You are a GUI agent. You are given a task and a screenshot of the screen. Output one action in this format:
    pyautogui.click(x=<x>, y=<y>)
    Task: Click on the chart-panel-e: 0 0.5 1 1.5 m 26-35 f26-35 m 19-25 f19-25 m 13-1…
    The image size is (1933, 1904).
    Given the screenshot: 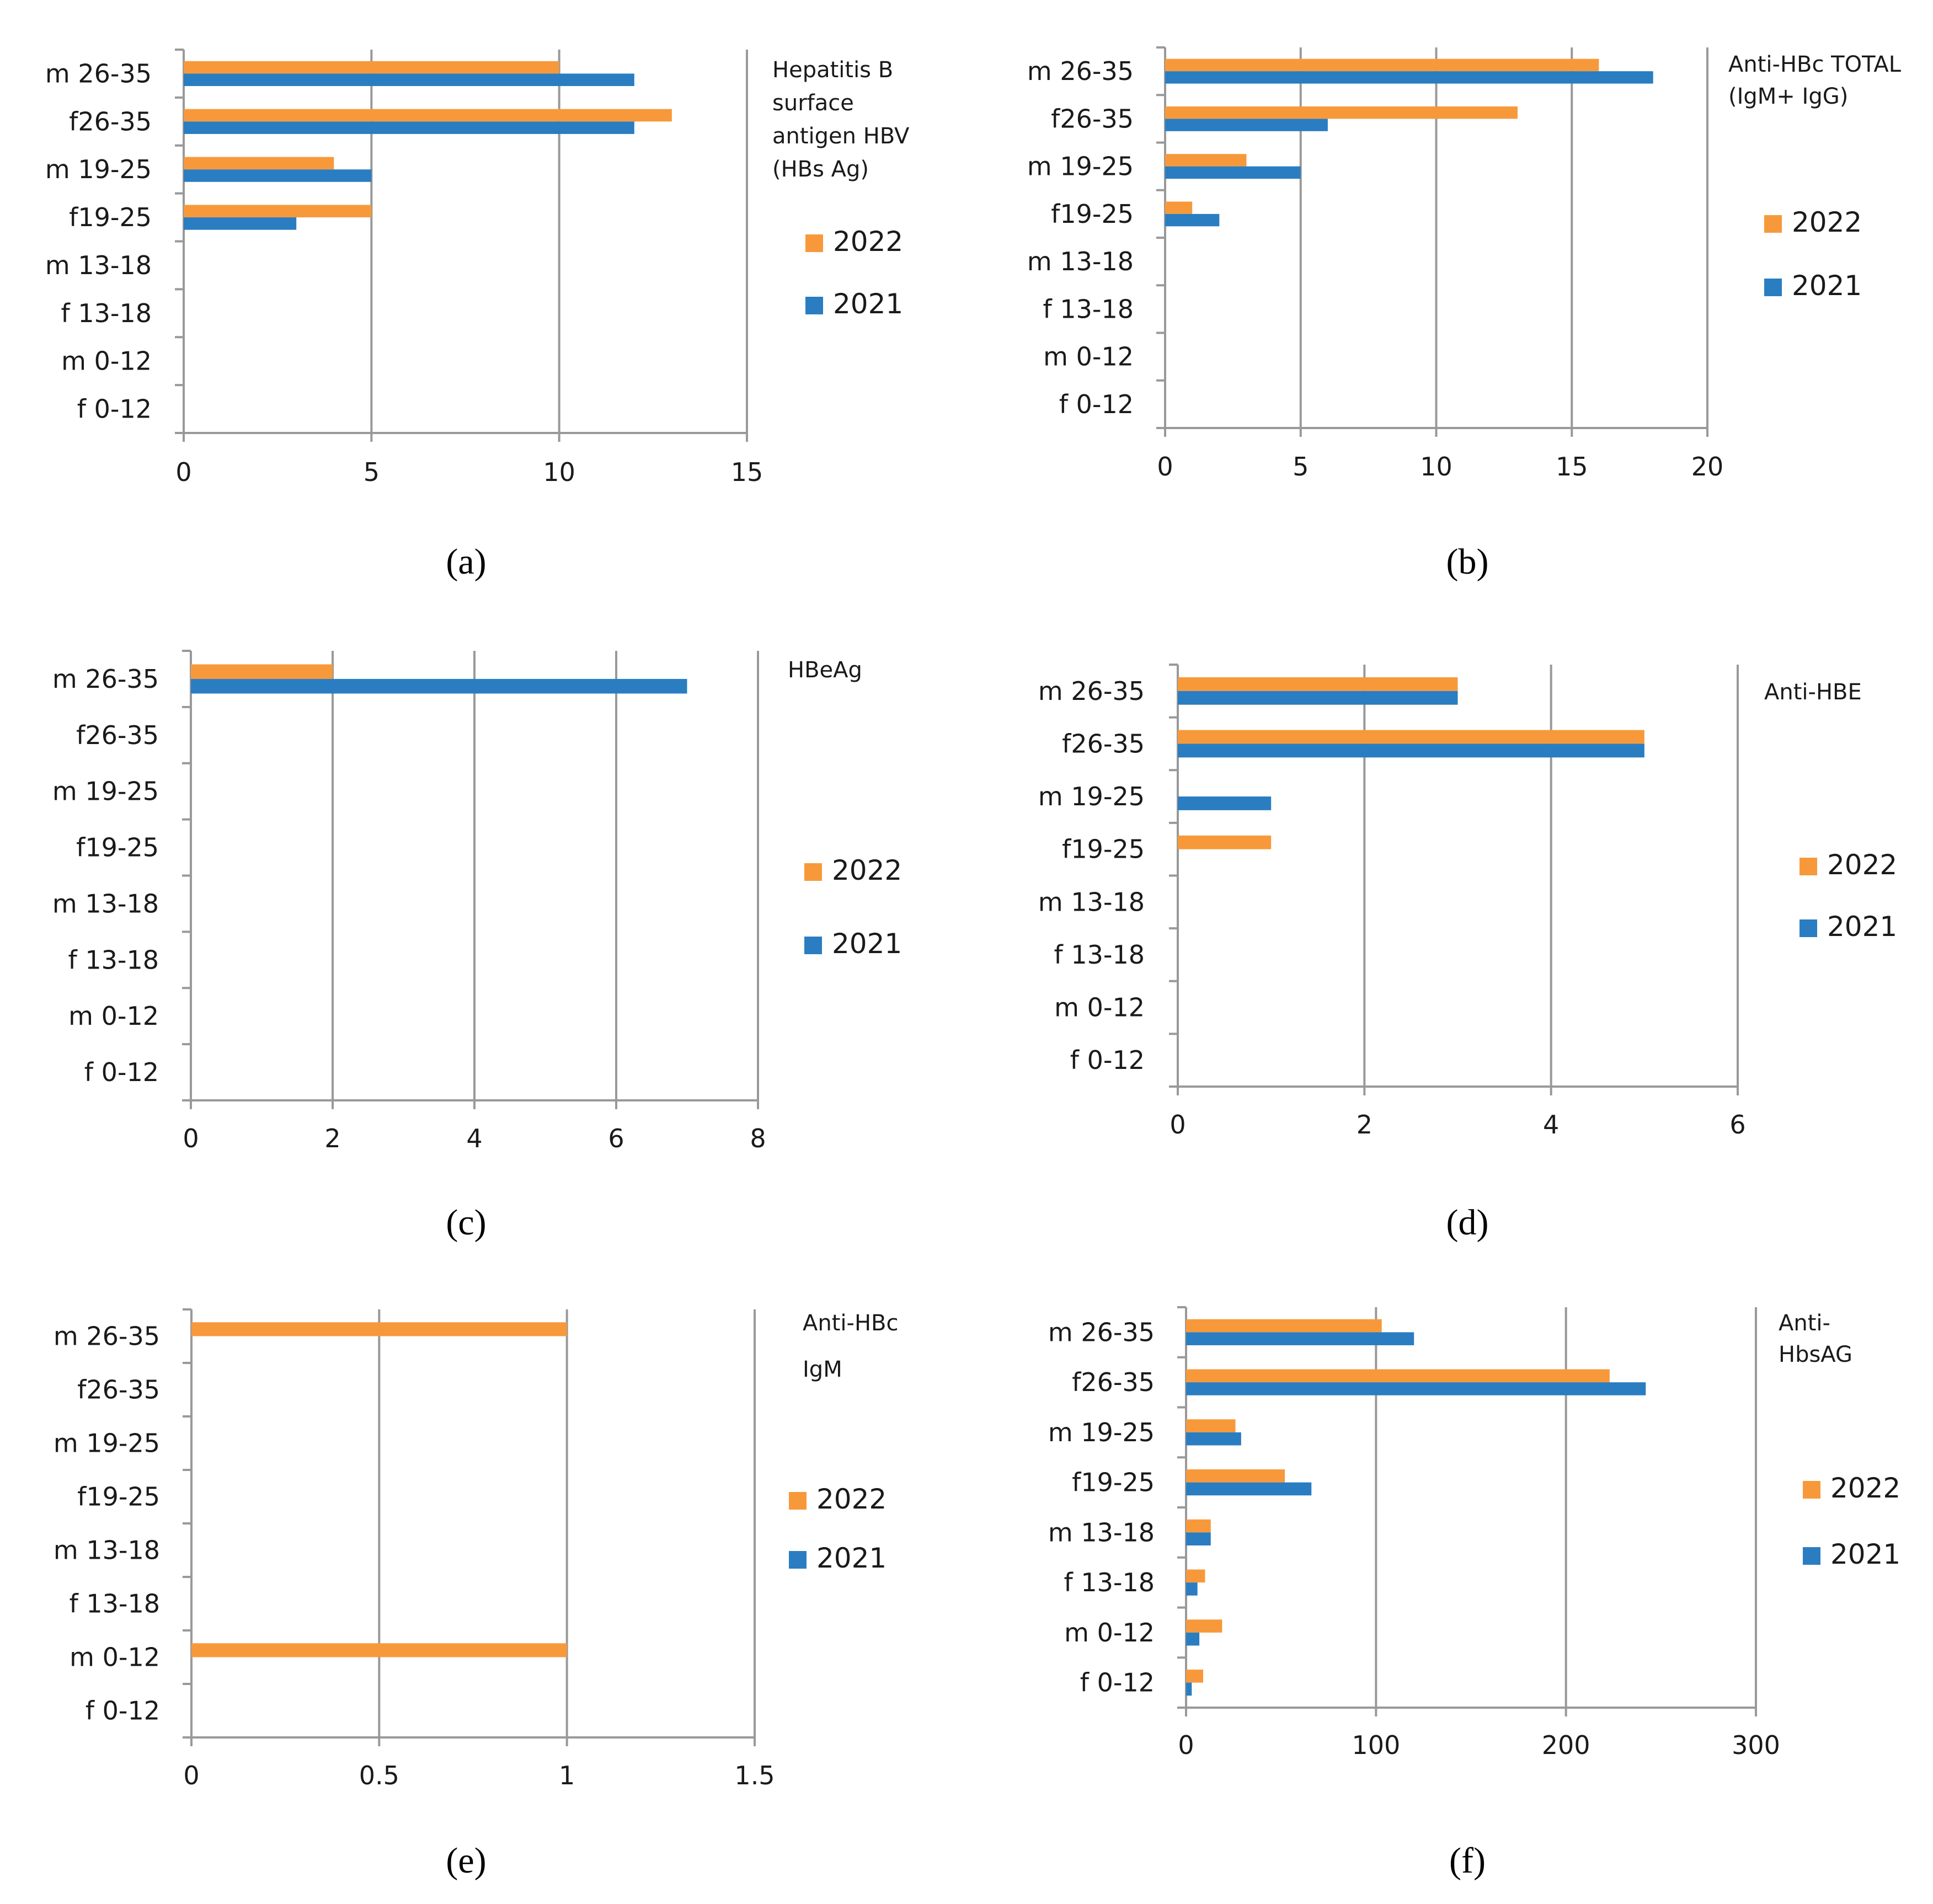 What is the action you would take?
    pyautogui.click(x=476, y=1595)
    